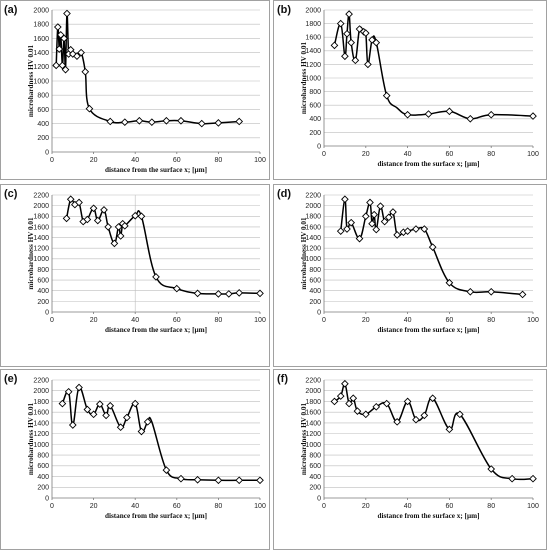 Image resolution: width=547 pixels, height=550 pixels. What do you see at coordinates (284, 194) in the screenshot?
I see `panel-label: (d)` at bounding box center [284, 194].